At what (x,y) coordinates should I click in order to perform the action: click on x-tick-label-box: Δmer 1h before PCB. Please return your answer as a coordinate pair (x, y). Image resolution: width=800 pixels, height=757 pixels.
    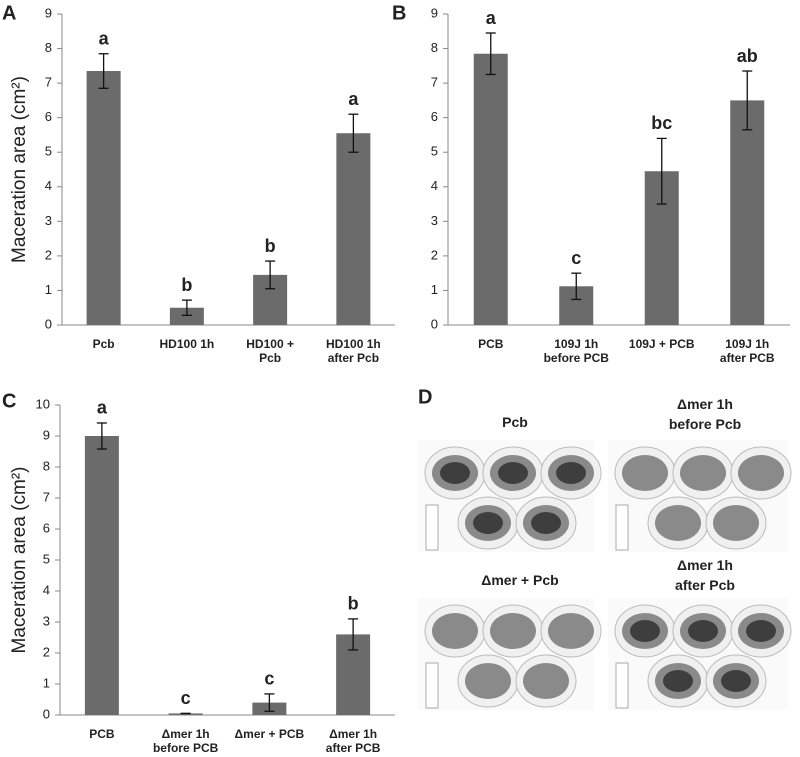
    Looking at the image, I should click on (185, 741).